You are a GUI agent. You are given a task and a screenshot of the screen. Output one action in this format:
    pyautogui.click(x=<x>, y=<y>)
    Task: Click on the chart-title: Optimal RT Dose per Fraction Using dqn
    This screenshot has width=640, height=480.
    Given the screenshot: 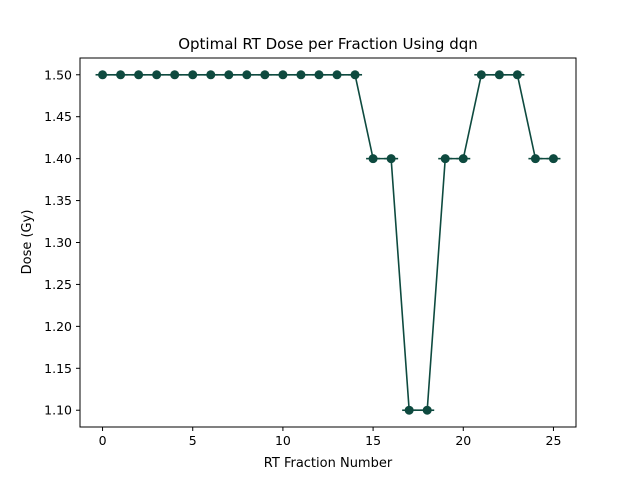 What is the action you would take?
    pyautogui.click(x=328, y=44)
    